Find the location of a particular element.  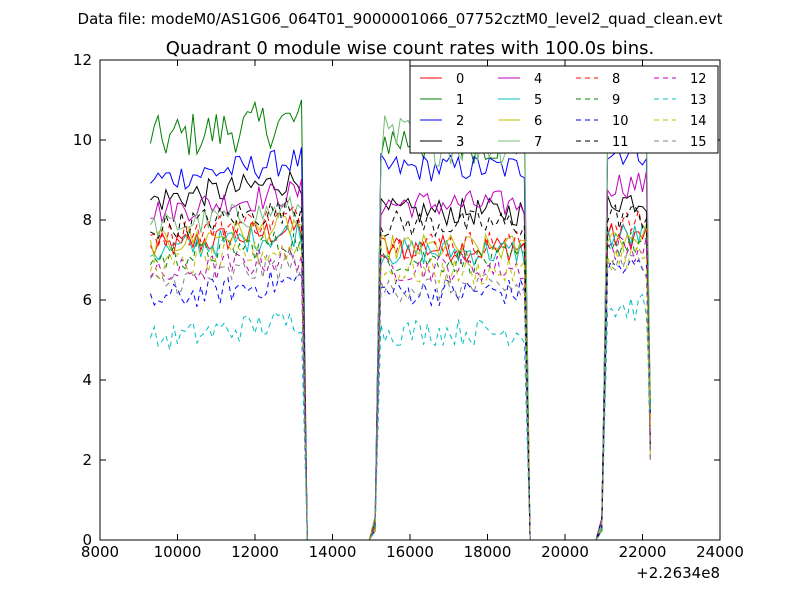

x-tick-label: 16000 is located at coordinates (410, 552).